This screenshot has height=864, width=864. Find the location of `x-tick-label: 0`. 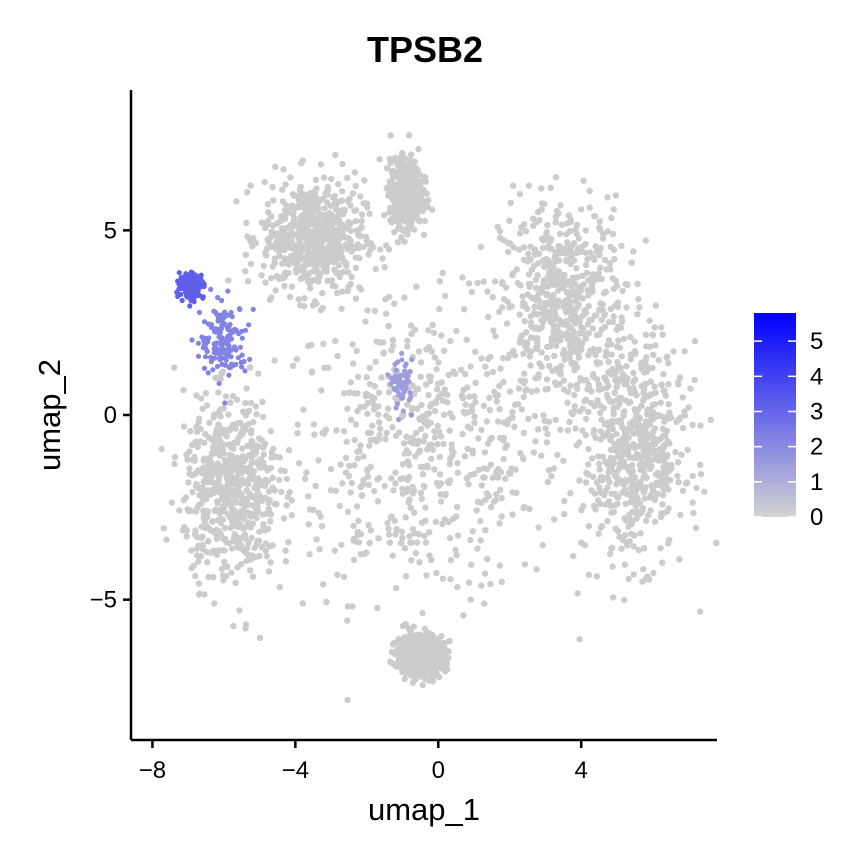

x-tick-label: 0 is located at coordinates (438, 770).